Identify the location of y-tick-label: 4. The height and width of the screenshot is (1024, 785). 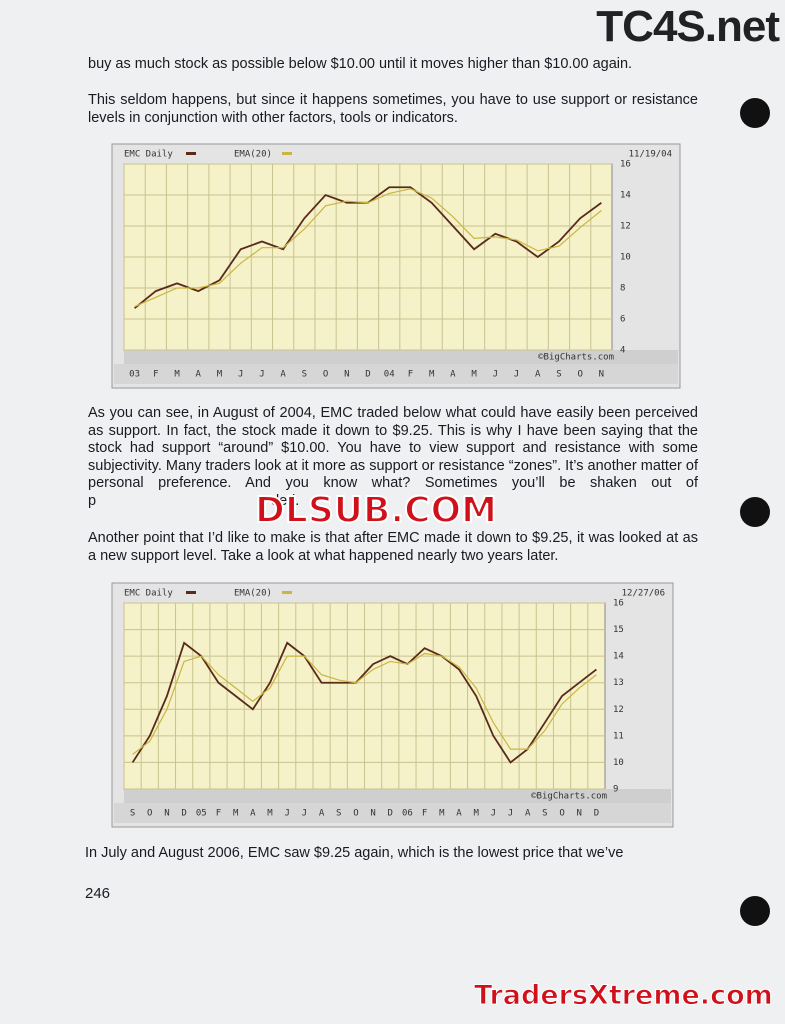
(622, 351).